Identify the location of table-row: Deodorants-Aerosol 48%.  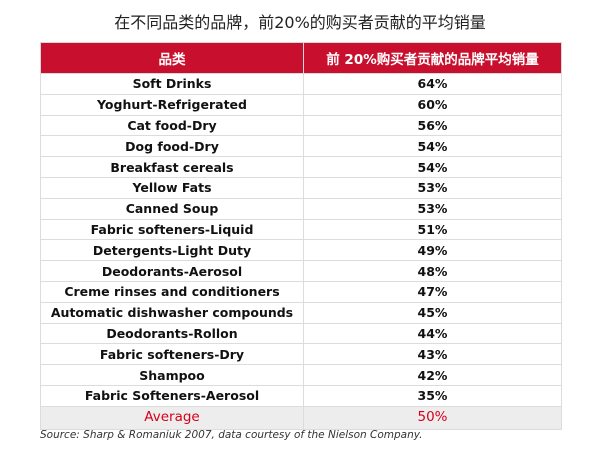
(301, 271).